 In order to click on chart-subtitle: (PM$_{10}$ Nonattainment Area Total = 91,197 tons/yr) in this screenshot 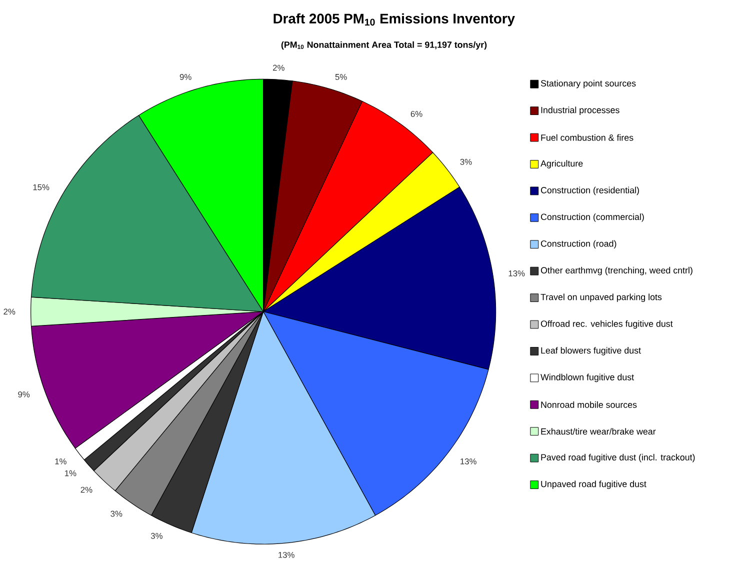, I will do `click(384, 45)`.